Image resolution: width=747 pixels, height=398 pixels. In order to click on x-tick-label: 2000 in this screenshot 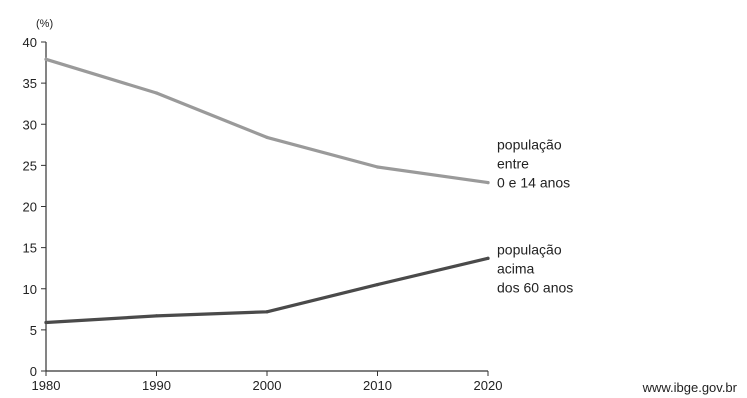, I will do `click(267, 385)`.